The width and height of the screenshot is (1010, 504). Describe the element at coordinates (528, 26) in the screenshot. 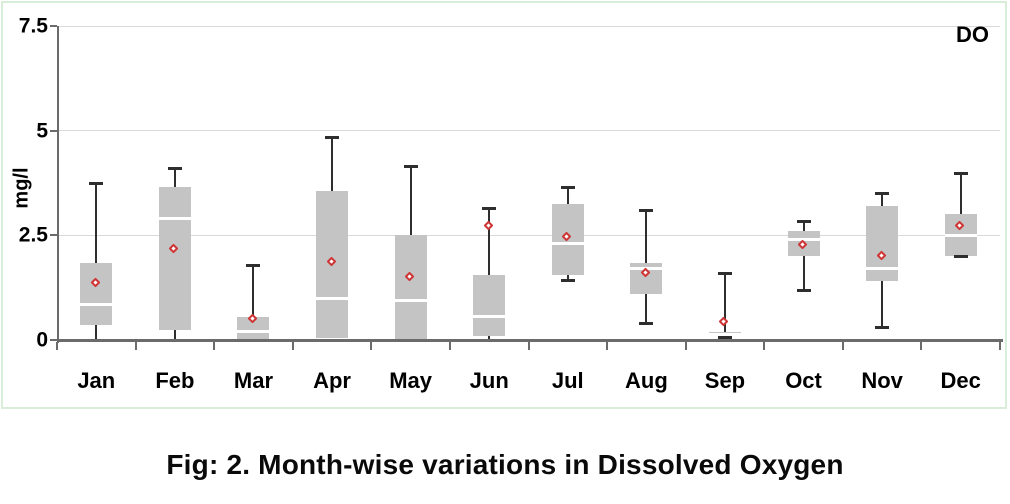

I see `gridline-7.5` at that location.